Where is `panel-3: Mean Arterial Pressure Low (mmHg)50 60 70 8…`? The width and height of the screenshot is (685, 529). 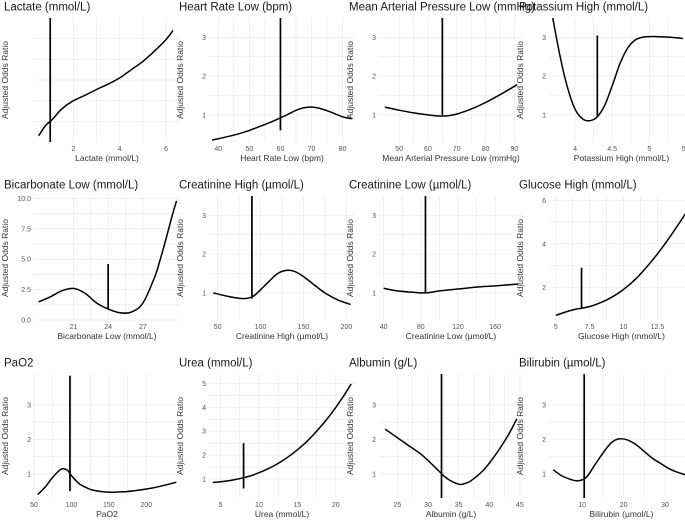 panel-3: Mean Arterial Pressure Low (mmHg)50 60 70 8… is located at coordinates (440, 83).